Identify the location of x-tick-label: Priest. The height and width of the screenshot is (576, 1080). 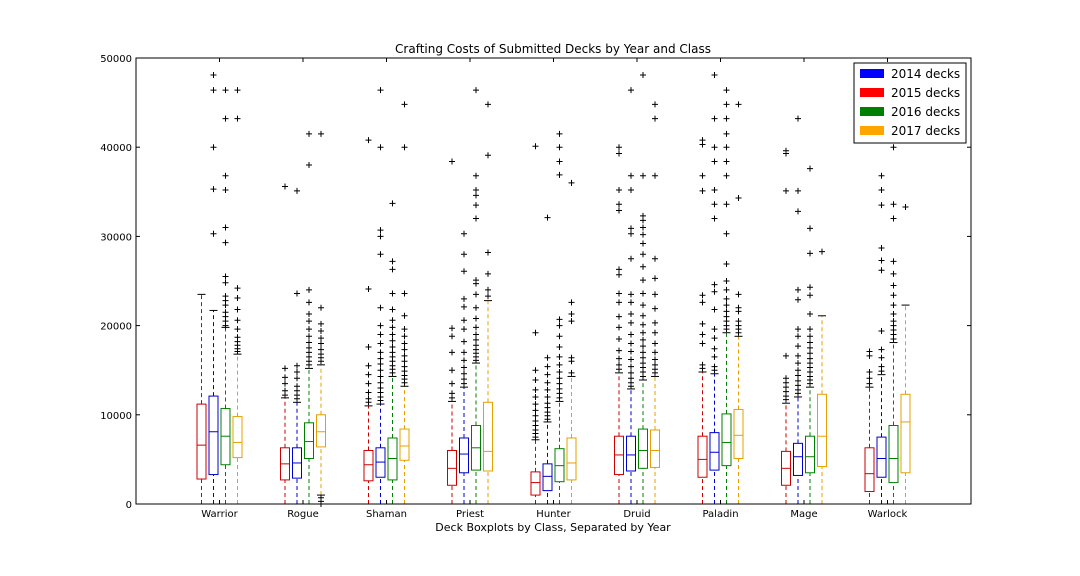
(470, 514).